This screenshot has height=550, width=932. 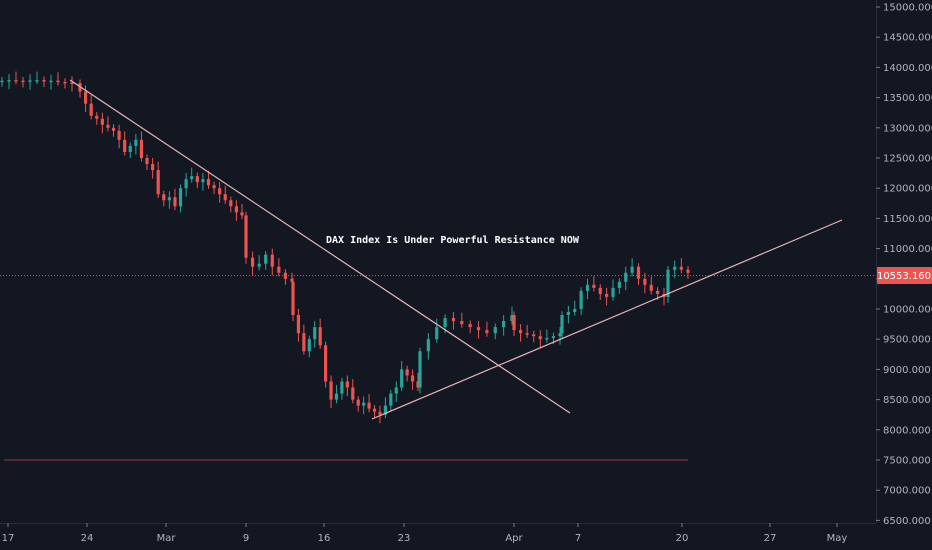 What do you see at coordinates (770, 538) in the screenshot?
I see `time-tick-label: 27` at bounding box center [770, 538].